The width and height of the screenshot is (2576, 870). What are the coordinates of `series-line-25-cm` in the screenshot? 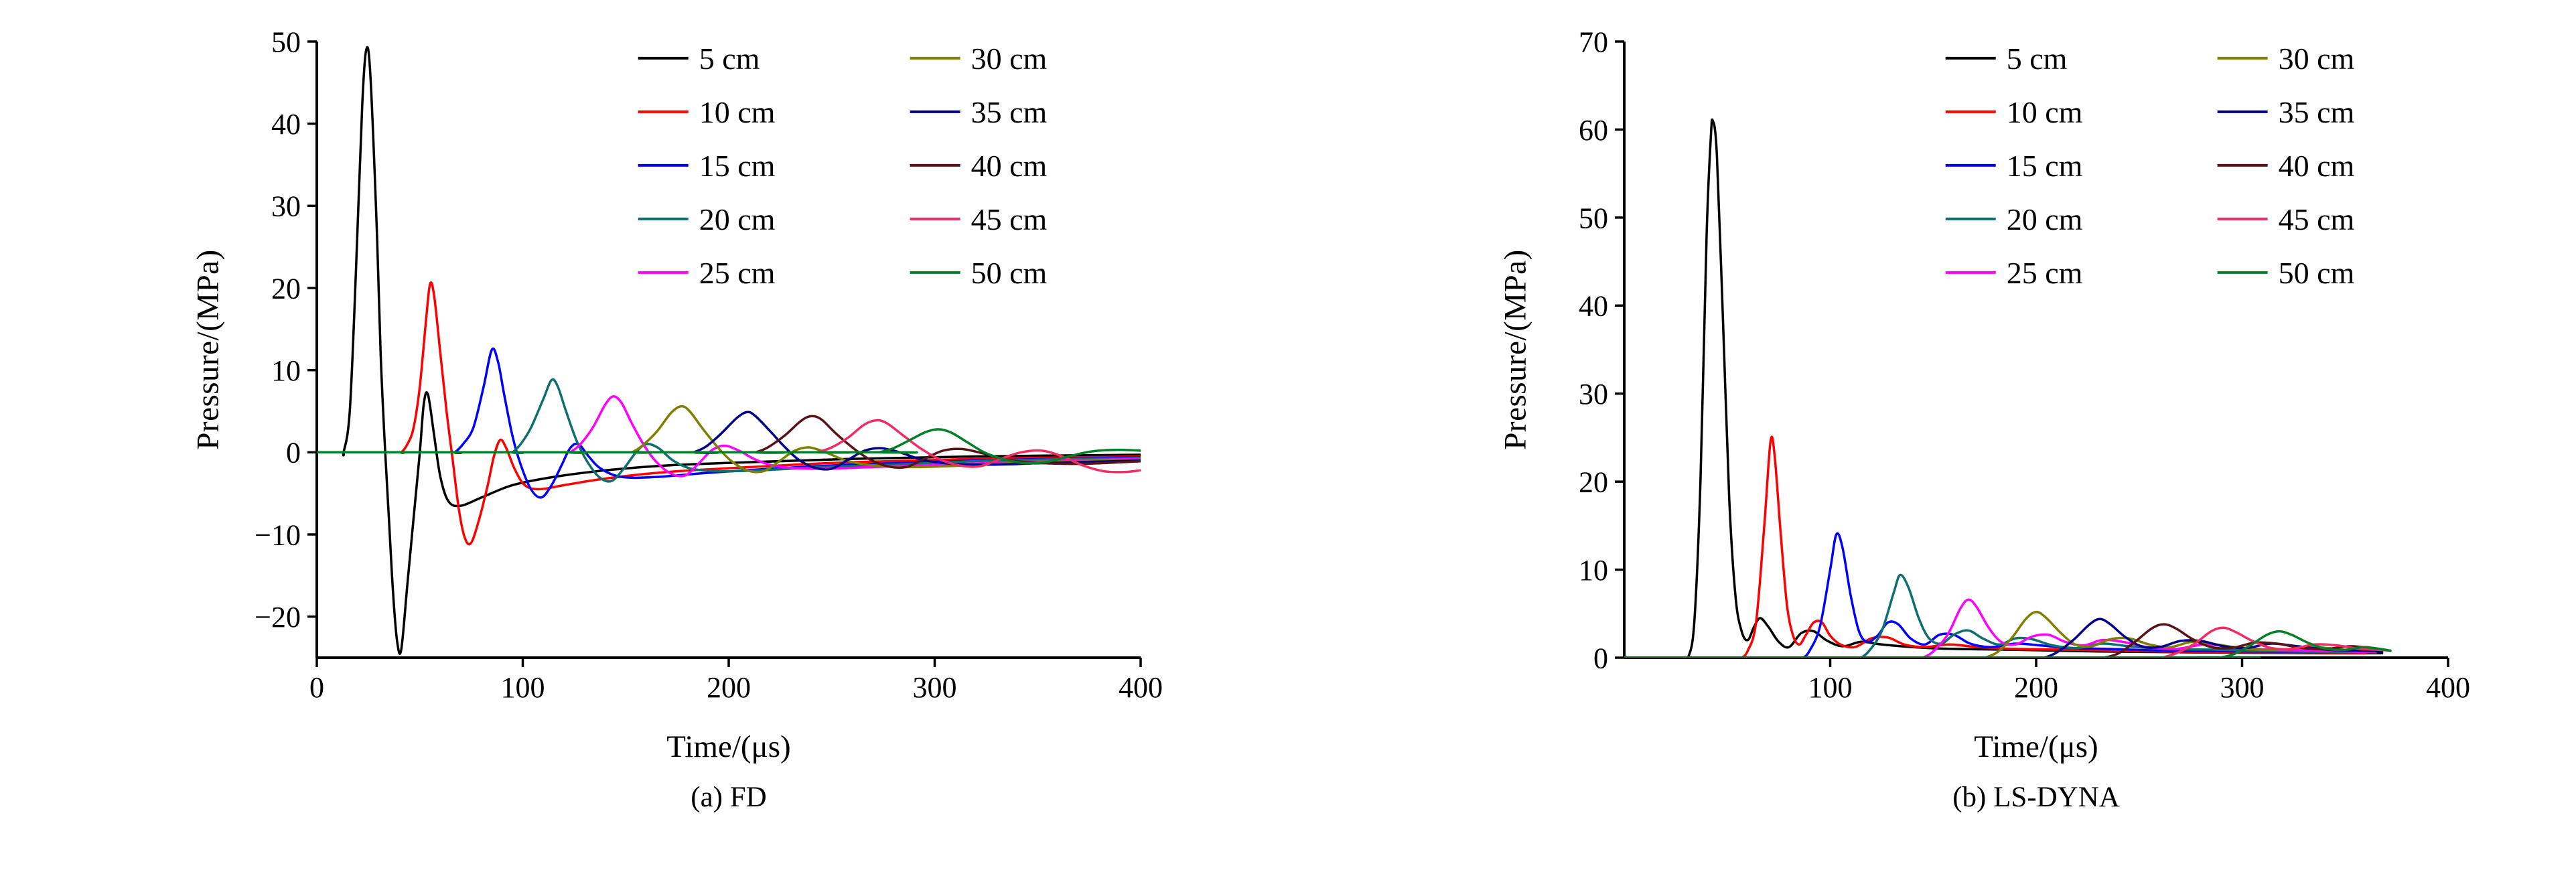 It's located at (729, 436).